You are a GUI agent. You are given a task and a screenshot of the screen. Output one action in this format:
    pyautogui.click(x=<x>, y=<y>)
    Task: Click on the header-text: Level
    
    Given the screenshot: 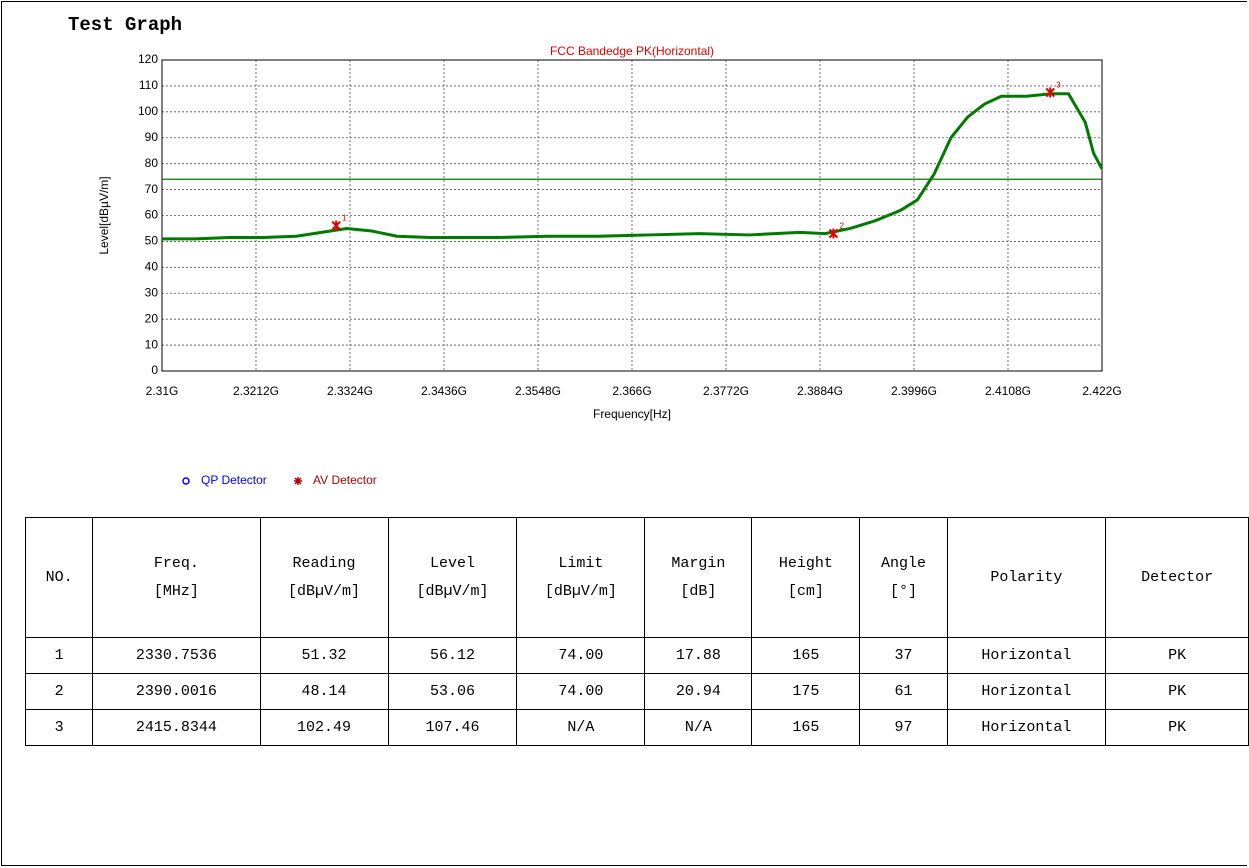 What is the action you would take?
    pyautogui.click(x=452, y=563)
    